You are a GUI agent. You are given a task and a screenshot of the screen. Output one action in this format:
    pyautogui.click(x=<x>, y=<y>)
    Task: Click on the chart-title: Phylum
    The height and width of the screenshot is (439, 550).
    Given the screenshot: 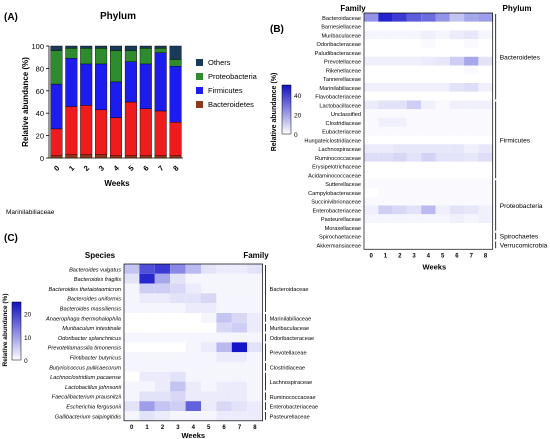 What is the action you would take?
    pyautogui.click(x=118, y=16)
    